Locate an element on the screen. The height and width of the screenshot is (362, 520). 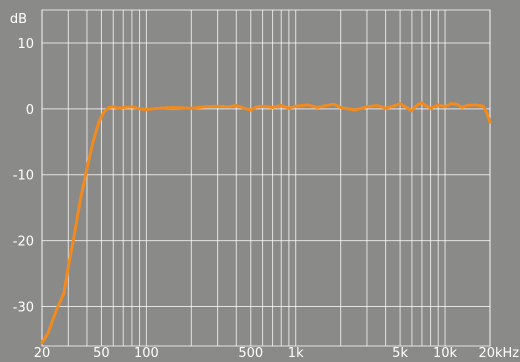
x-tick-label: 100 is located at coordinates (146, 353).